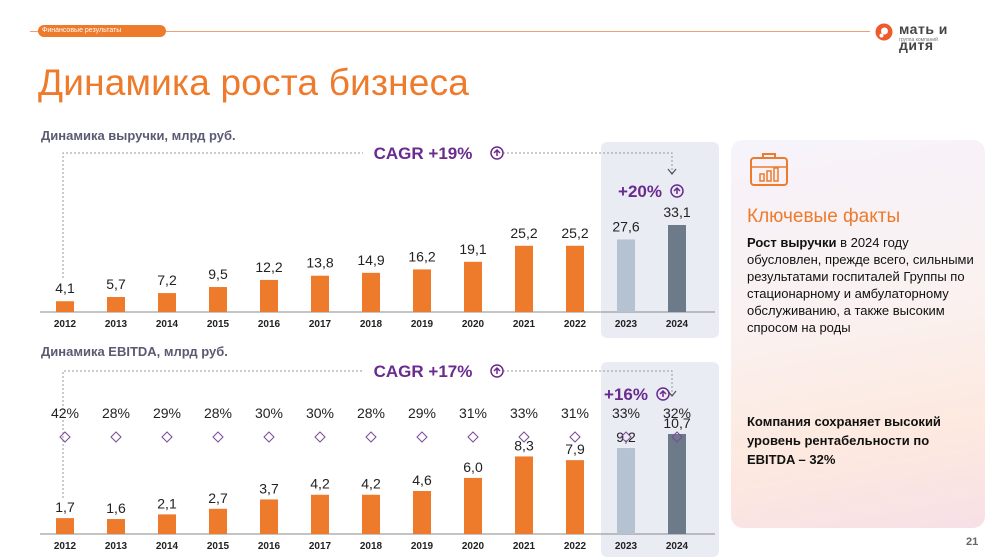  I want to click on value-label-2020: 19,1, so click(472, 249).